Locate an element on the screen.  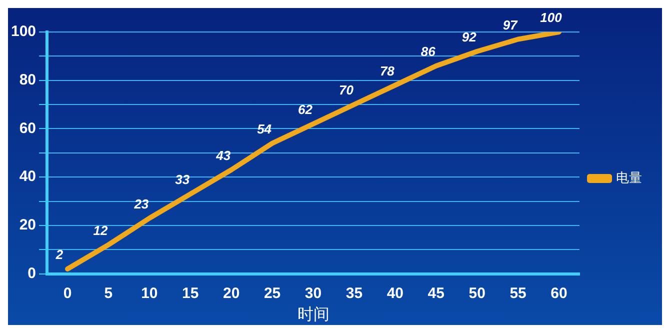
data-label: 2 is located at coordinates (59, 254).